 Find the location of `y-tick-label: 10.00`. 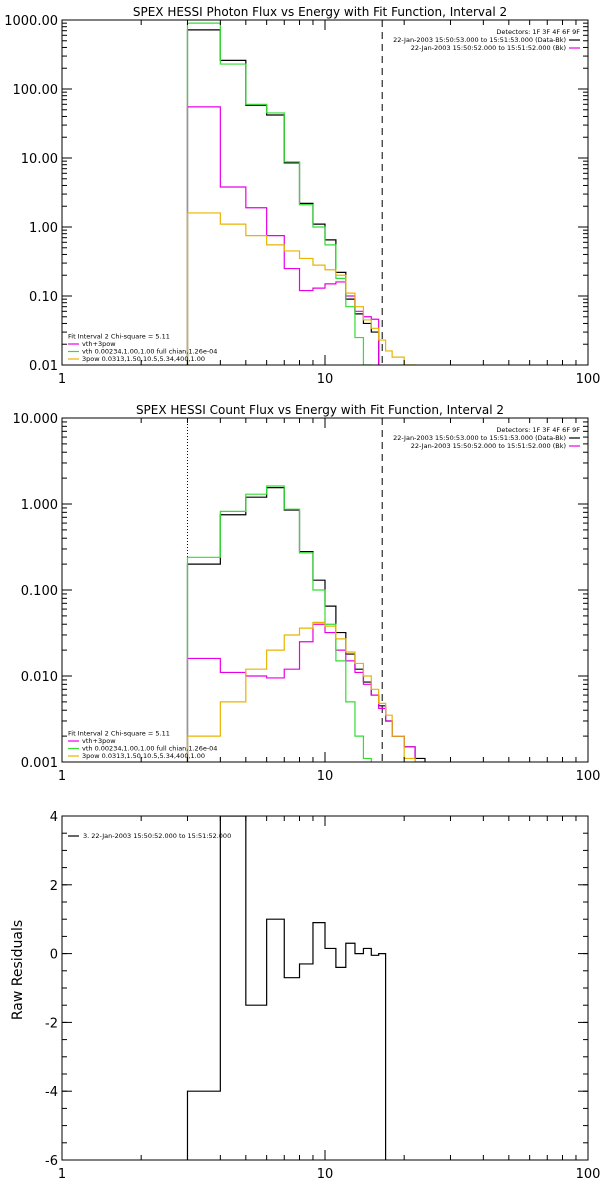

y-tick-label: 10.00 is located at coordinates (39, 159).